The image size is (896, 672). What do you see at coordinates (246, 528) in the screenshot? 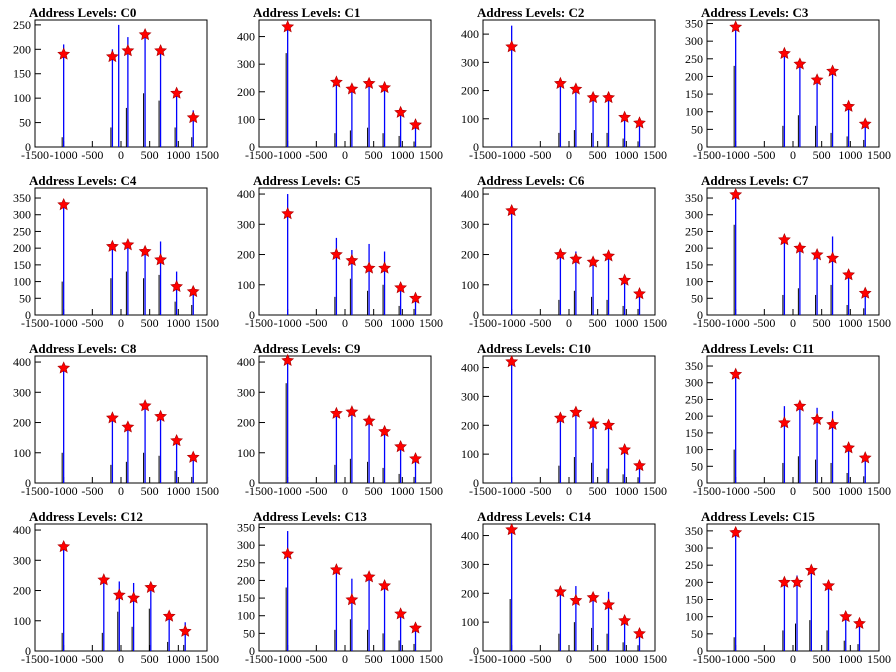
I see `y-tick-label: 350` at bounding box center [246, 528].